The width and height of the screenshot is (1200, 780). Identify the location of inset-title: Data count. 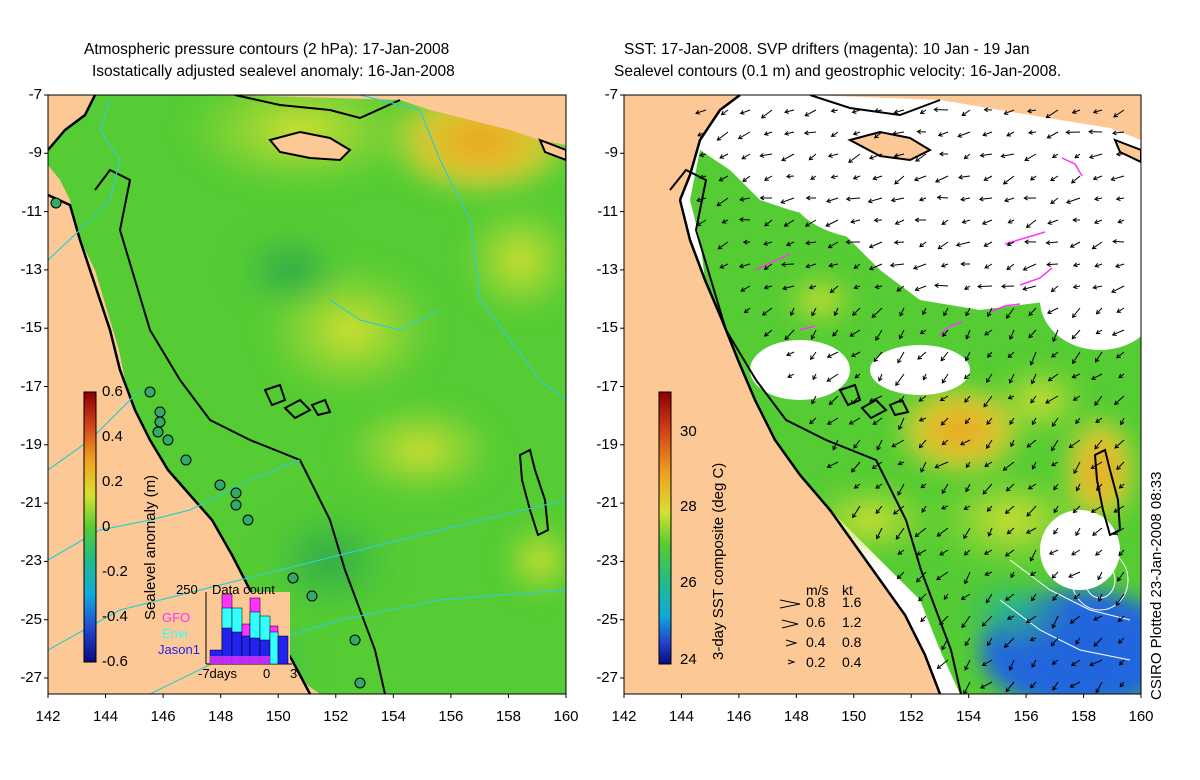
(243, 589).